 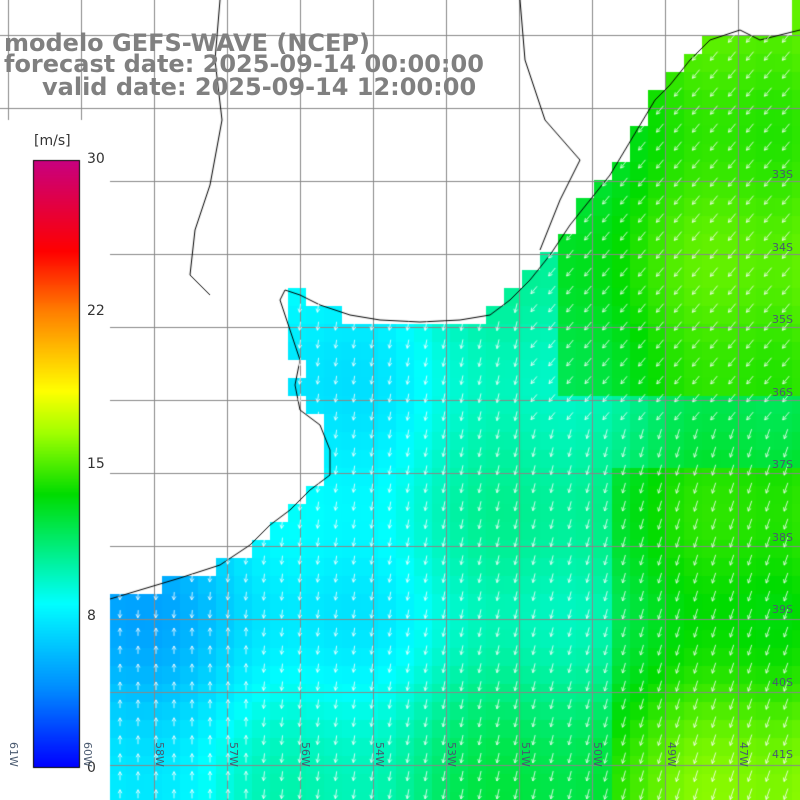 What do you see at coordinates (91, 768) in the screenshot?
I see `colorbar-tick-0: 0` at bounding box center [91, 768].